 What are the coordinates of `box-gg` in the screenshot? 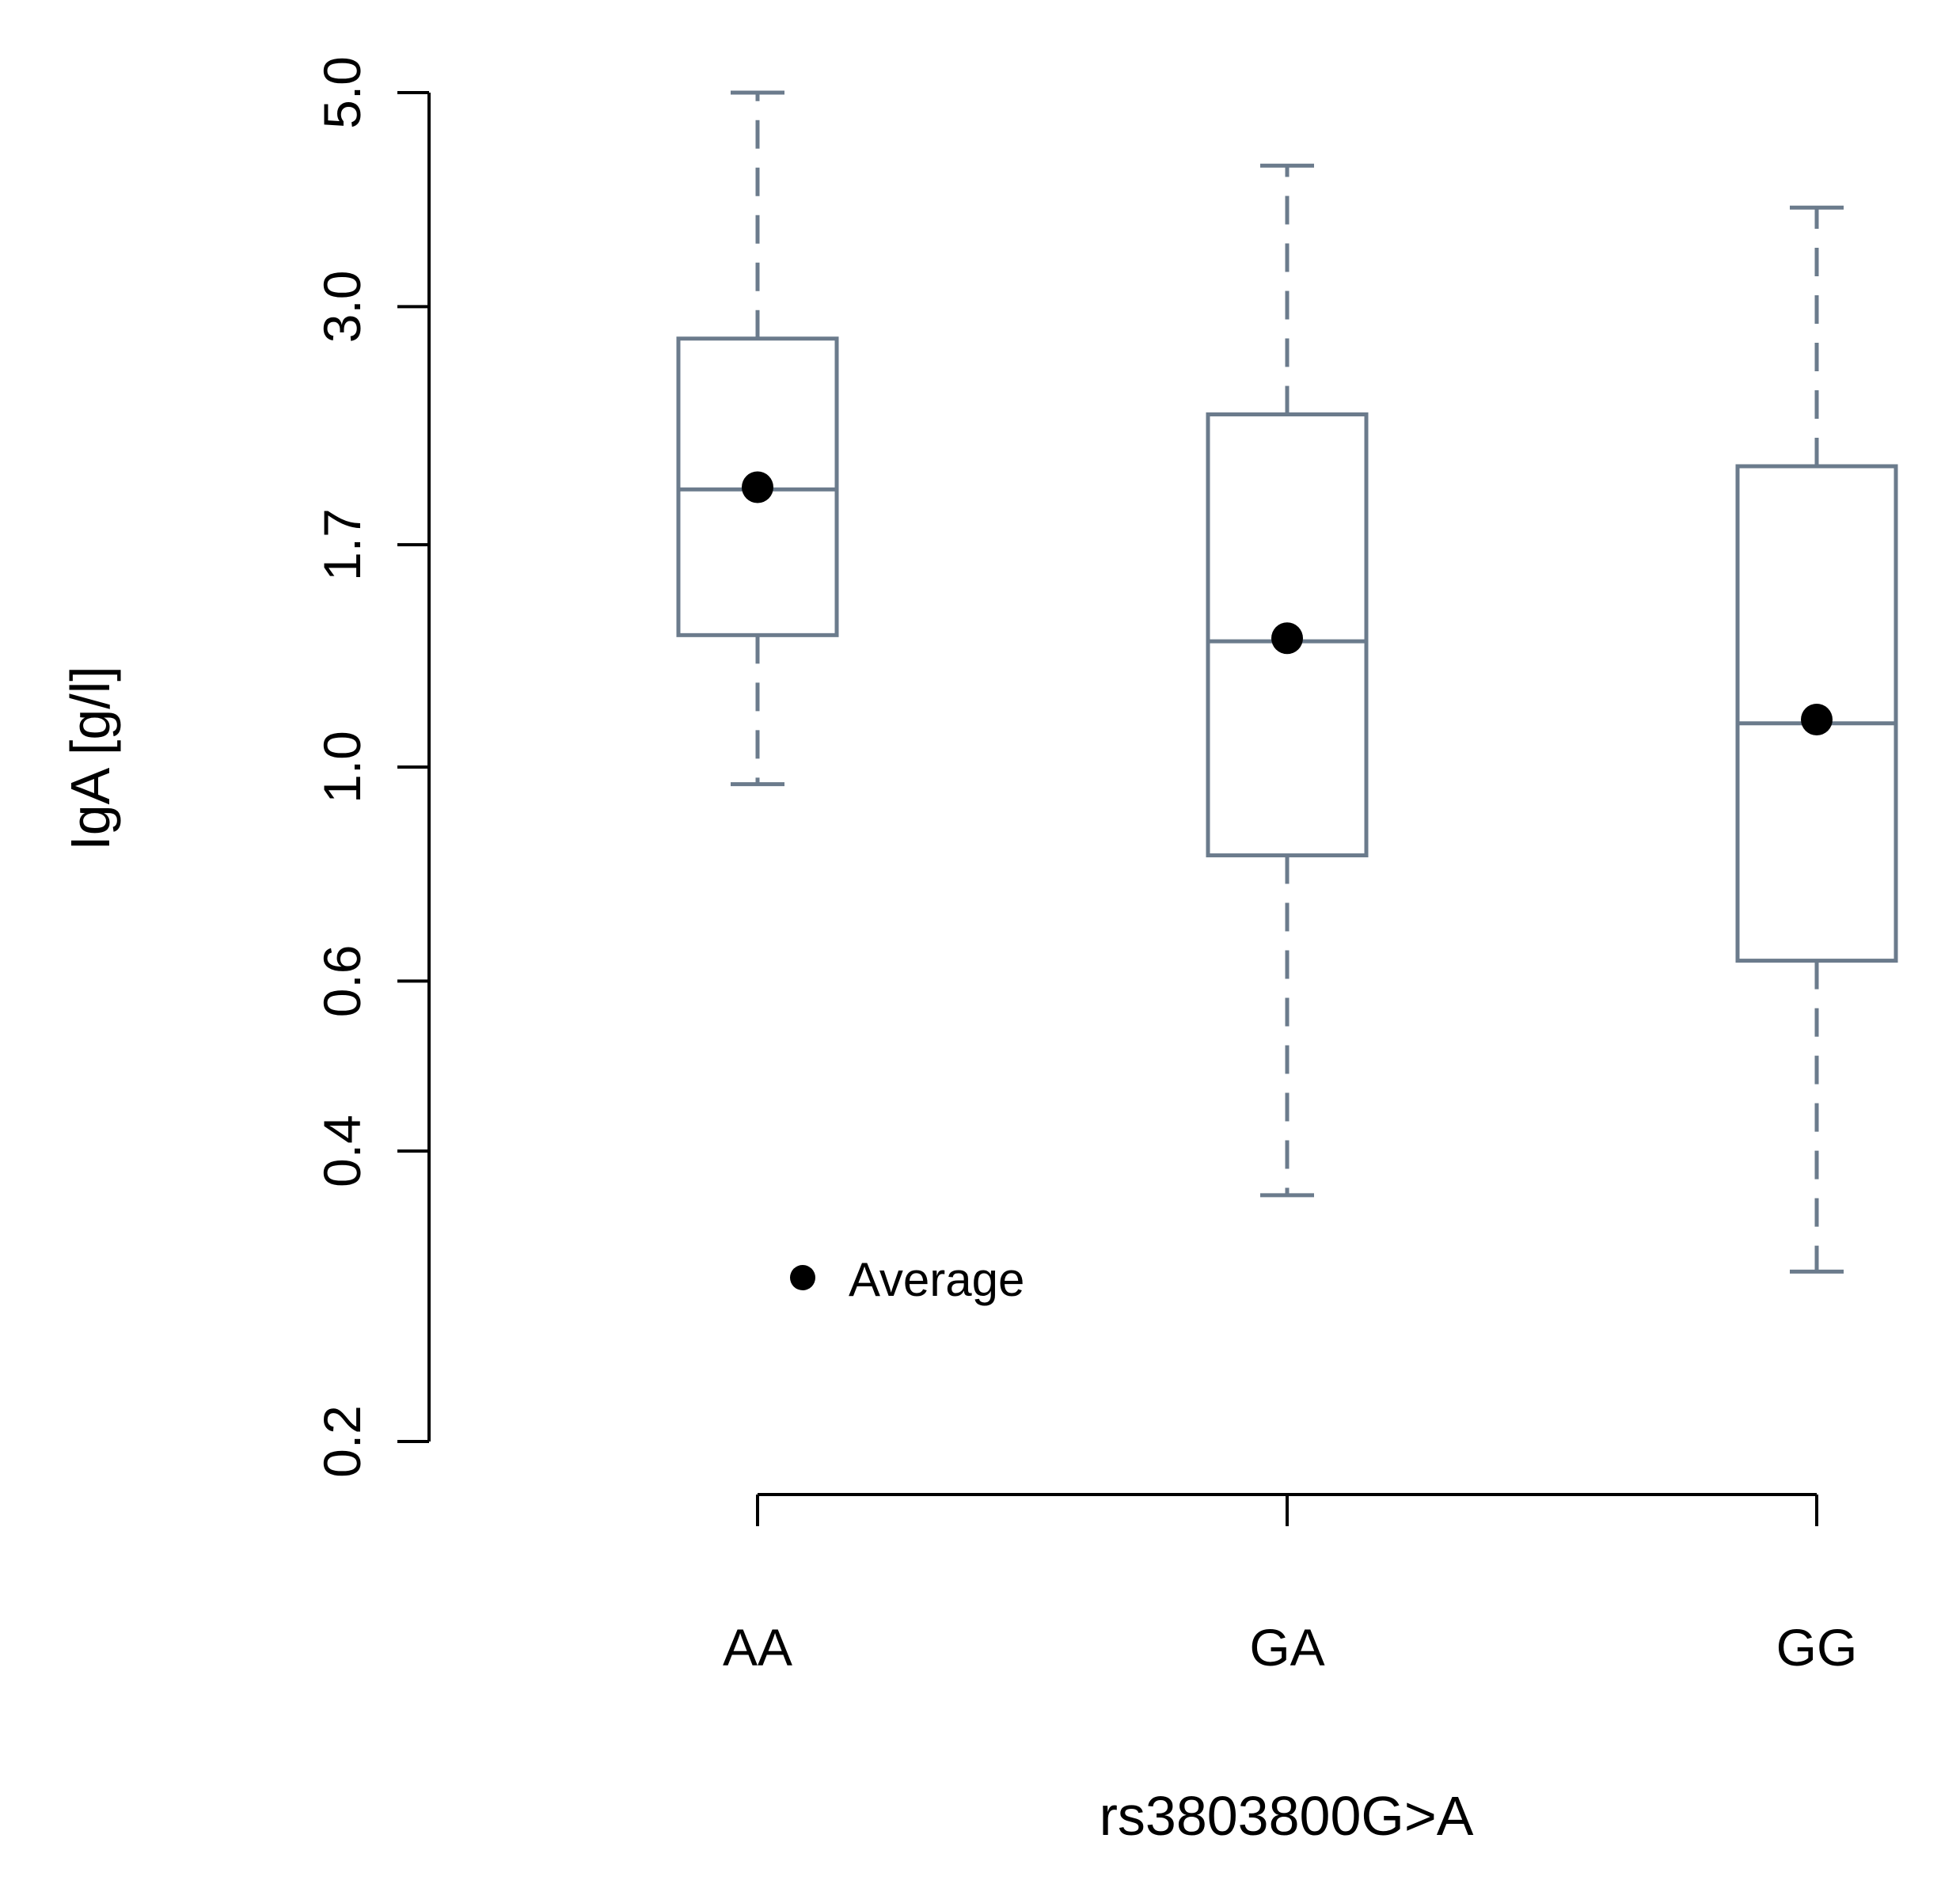 It's located at (1816, 739).